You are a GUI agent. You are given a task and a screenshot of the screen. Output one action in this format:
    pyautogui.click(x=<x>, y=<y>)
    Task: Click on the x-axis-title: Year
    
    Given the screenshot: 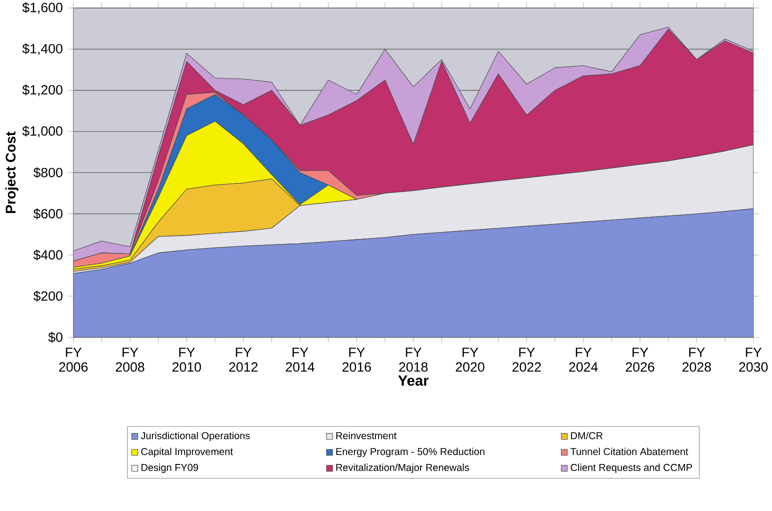 What is the action you would take?
    pyautogui.click(x=413, y=381)
    